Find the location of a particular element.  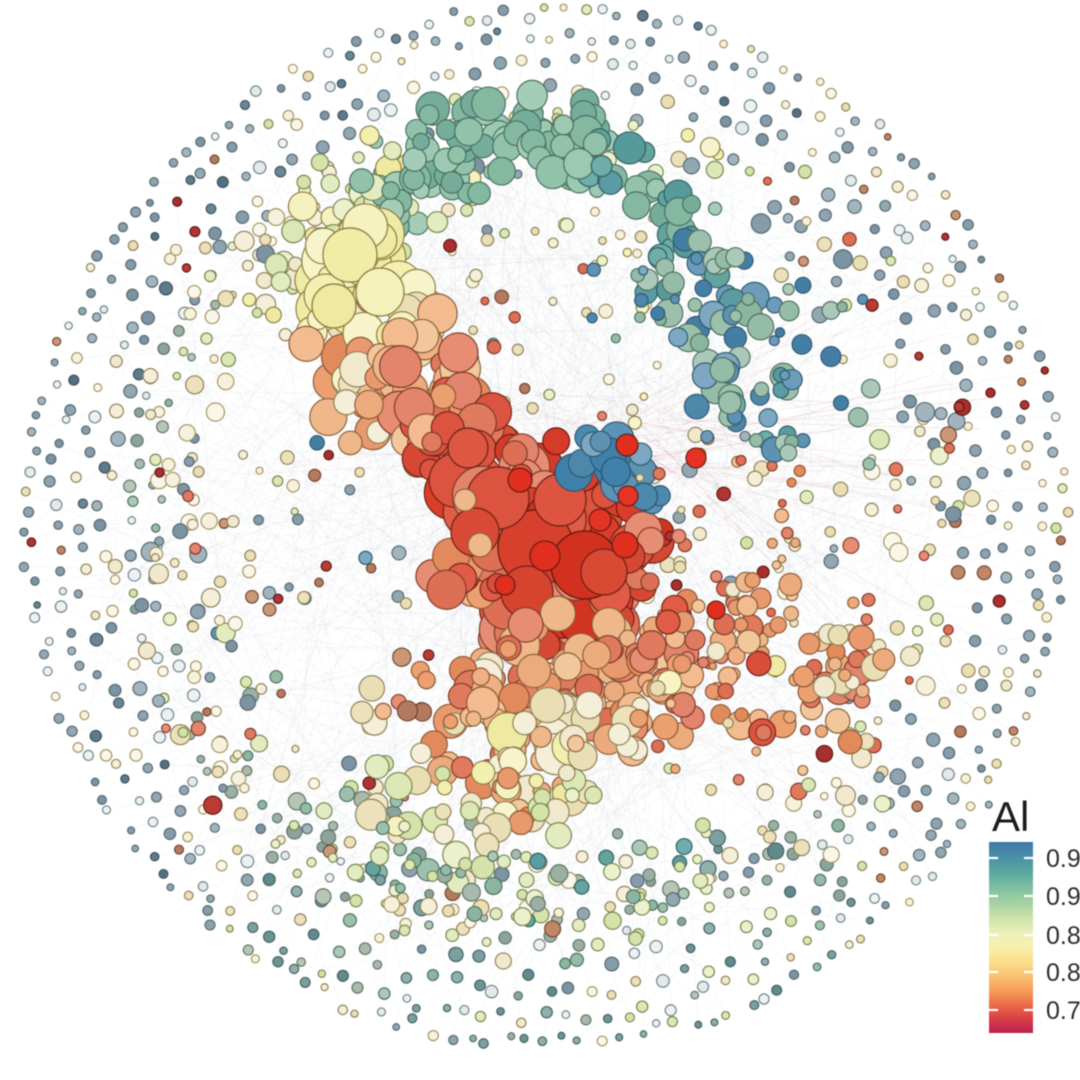

svg-text: 0.75 is located at coordinates (1063, 1011).